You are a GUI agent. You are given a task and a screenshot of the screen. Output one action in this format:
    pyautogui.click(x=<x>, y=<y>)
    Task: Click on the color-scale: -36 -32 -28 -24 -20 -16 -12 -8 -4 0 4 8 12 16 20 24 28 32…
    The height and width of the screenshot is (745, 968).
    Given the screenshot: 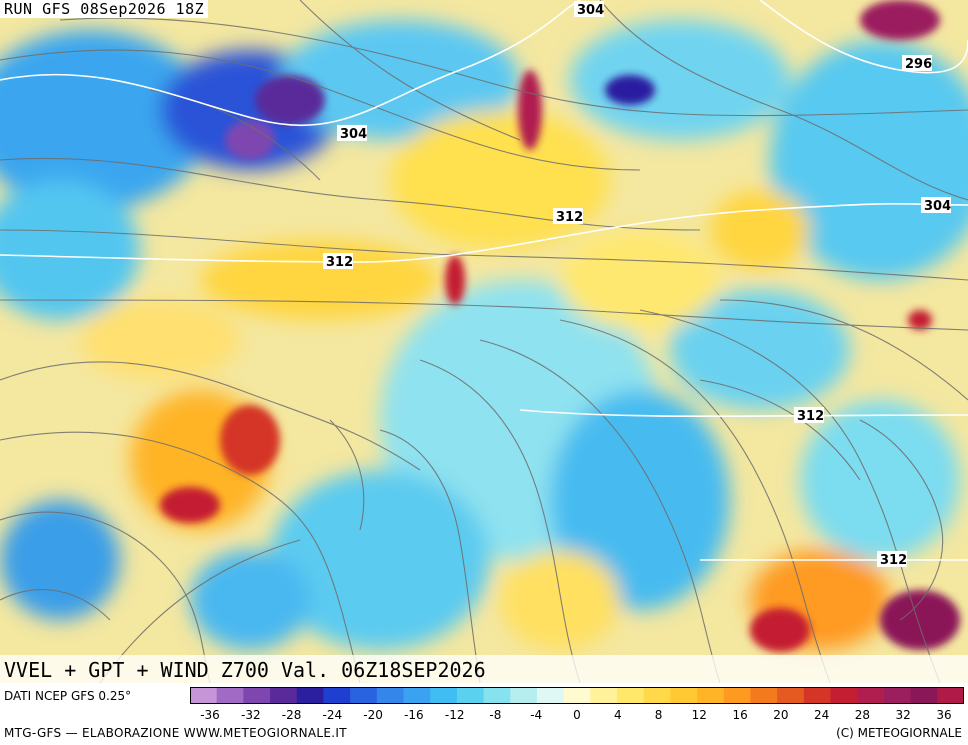 What is the action you would take?
    pyautogui.click(x=577, y=704)
    